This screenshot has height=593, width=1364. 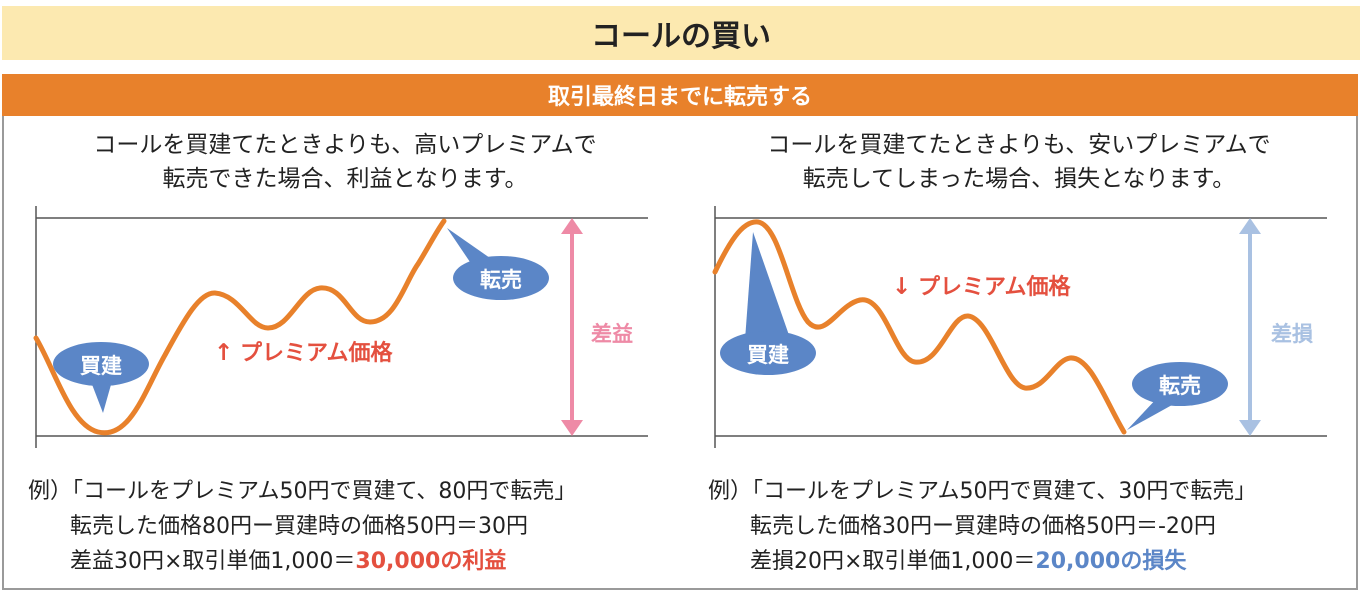 I want to click on right-desc-line1: コールを買建てたときよりも、安いプレミアムで, so click(x=1019, y=145).